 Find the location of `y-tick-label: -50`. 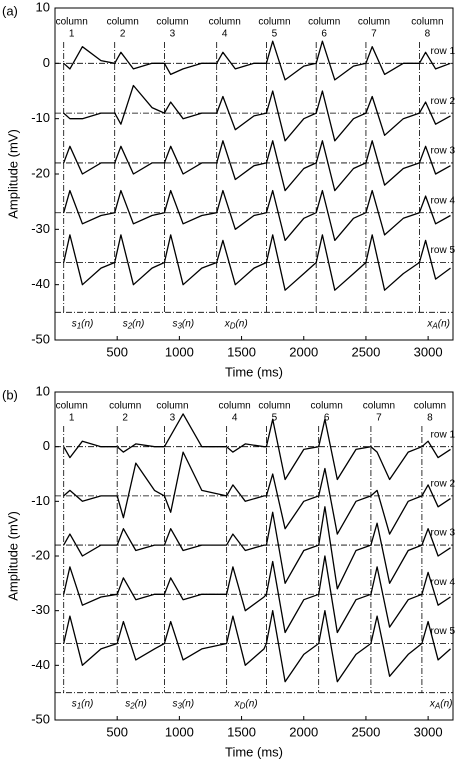

y-tick-label: -50 is located at coordinates (40, 338).